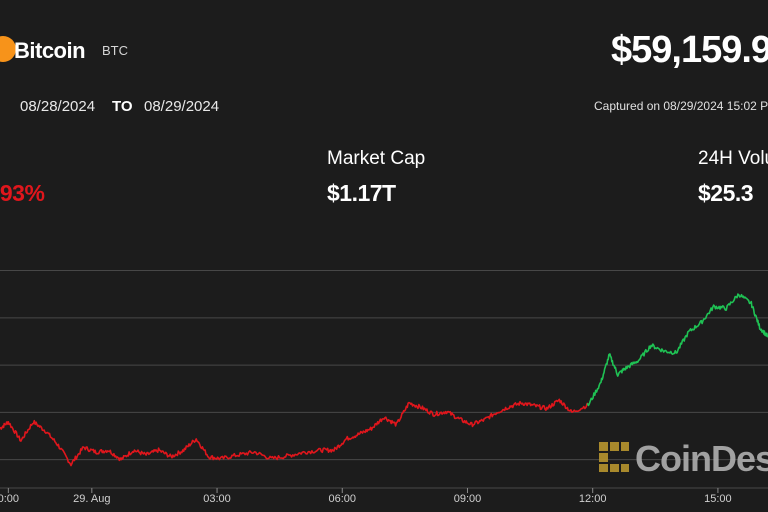 This screenshot has height=512, width=768. Describe the element at coordinates (295, 432) in the screenshot. I see `price-line-red` at that location.